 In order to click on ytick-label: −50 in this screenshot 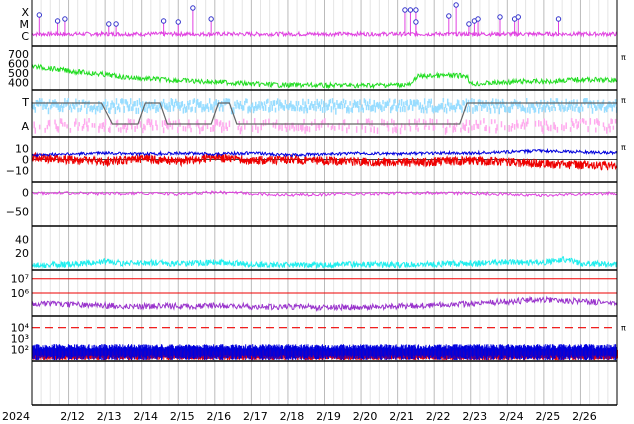, I will do `click(17, 212)`.